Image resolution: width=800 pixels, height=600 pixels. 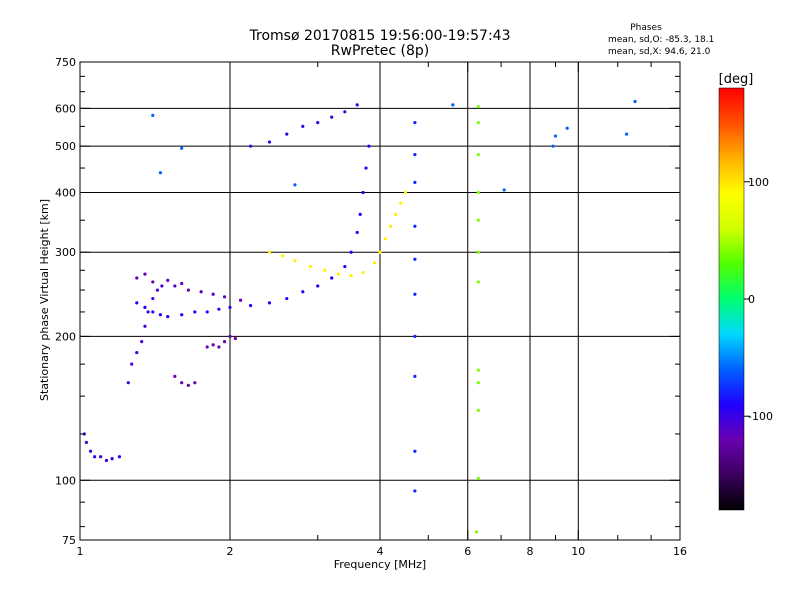 I want to click on x-tick-label: 1, so click(x=80, y=551).